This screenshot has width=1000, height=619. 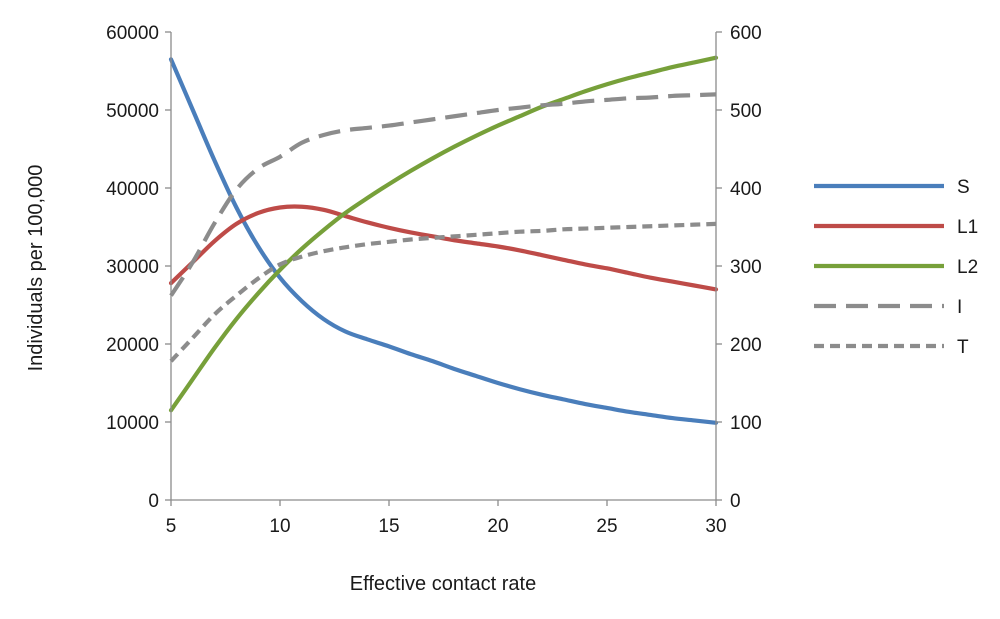 I want to click on left-y-axis-title: Individuals per 100,000, so click(x=36, y=268).